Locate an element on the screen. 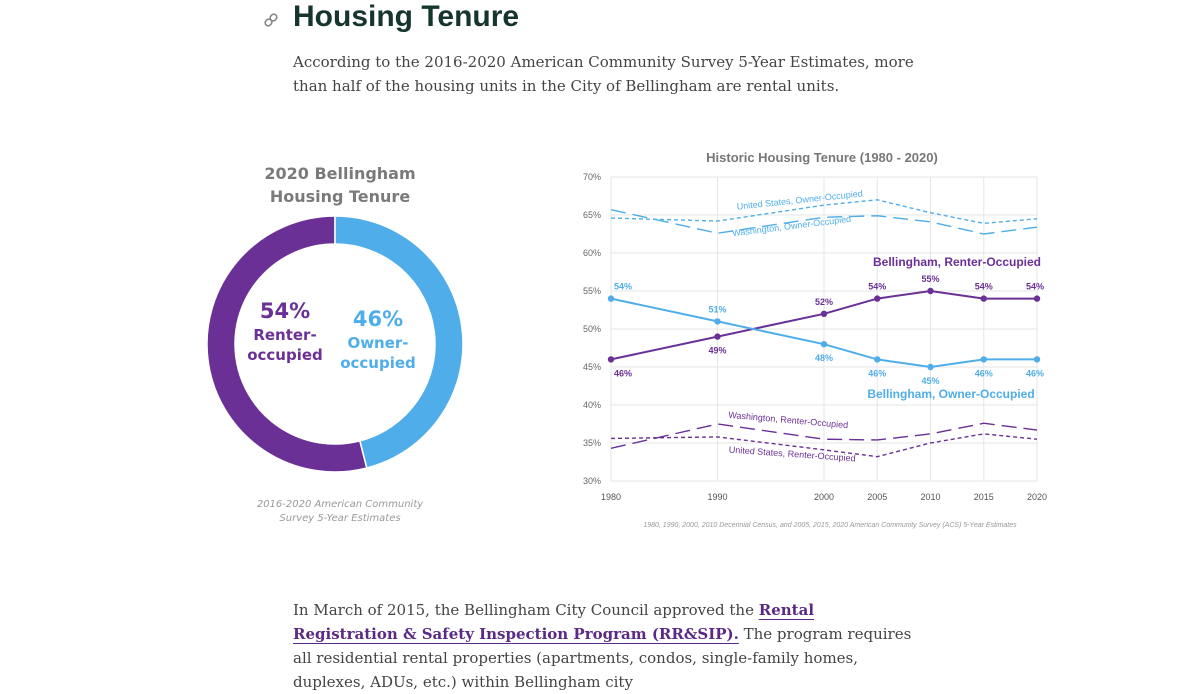  y-tick-label: 55% is located at coordinates (592, 291).